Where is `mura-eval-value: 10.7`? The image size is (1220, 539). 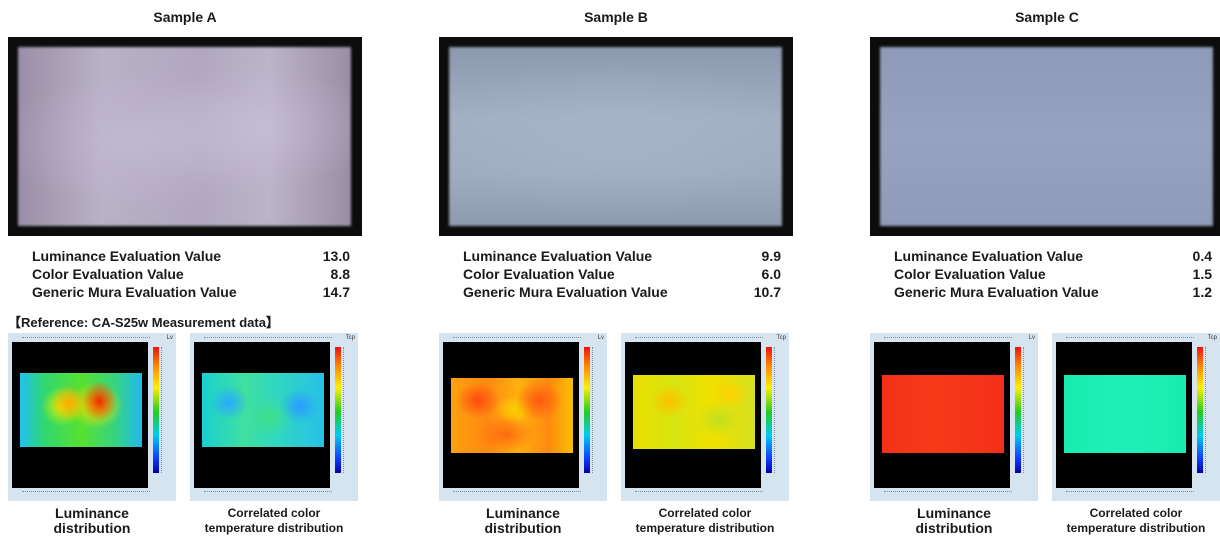
mura-eval-value: 10.7 is located at coordinates (767, 292).